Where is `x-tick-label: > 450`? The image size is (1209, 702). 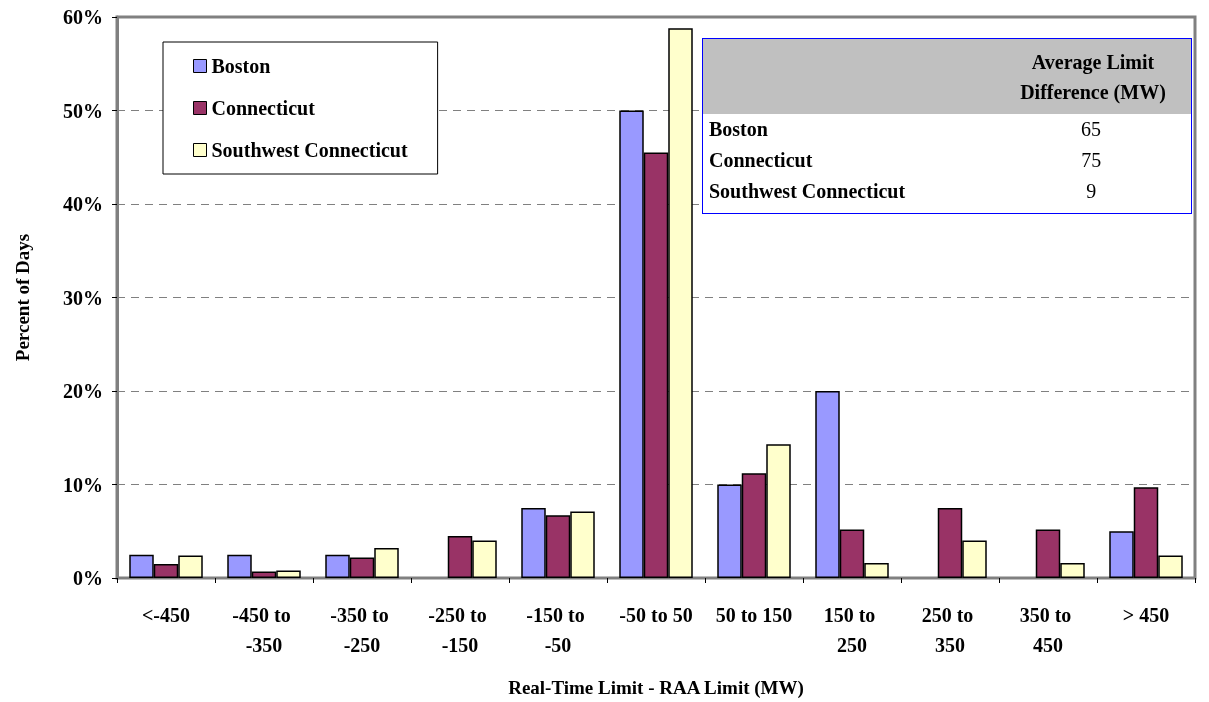
x-tick-label: > 450 is located at coordinates (1146, 615).